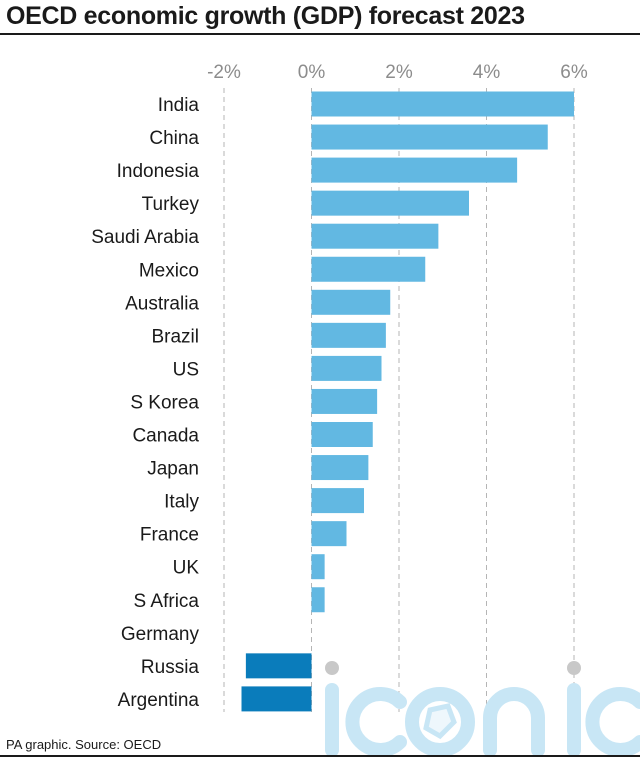 The height and width of the screenshot is (758, 640). I want to click on category-label: Turkey, so click(171, 204).